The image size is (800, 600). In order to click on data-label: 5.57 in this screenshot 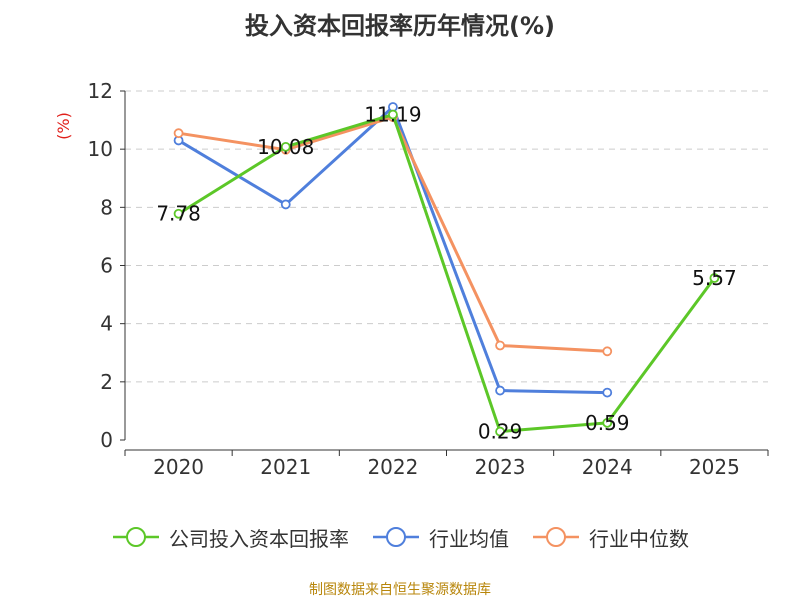, I will do `click(714, 278)`.